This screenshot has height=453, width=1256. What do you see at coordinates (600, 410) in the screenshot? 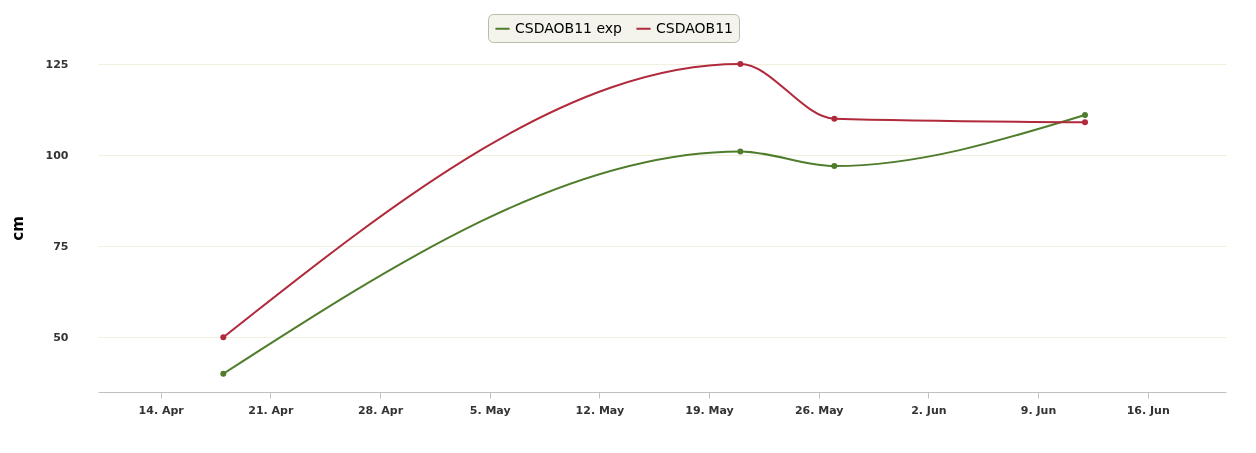
I see `x-tick-label: 12. May` at bounding box center [600, 410].